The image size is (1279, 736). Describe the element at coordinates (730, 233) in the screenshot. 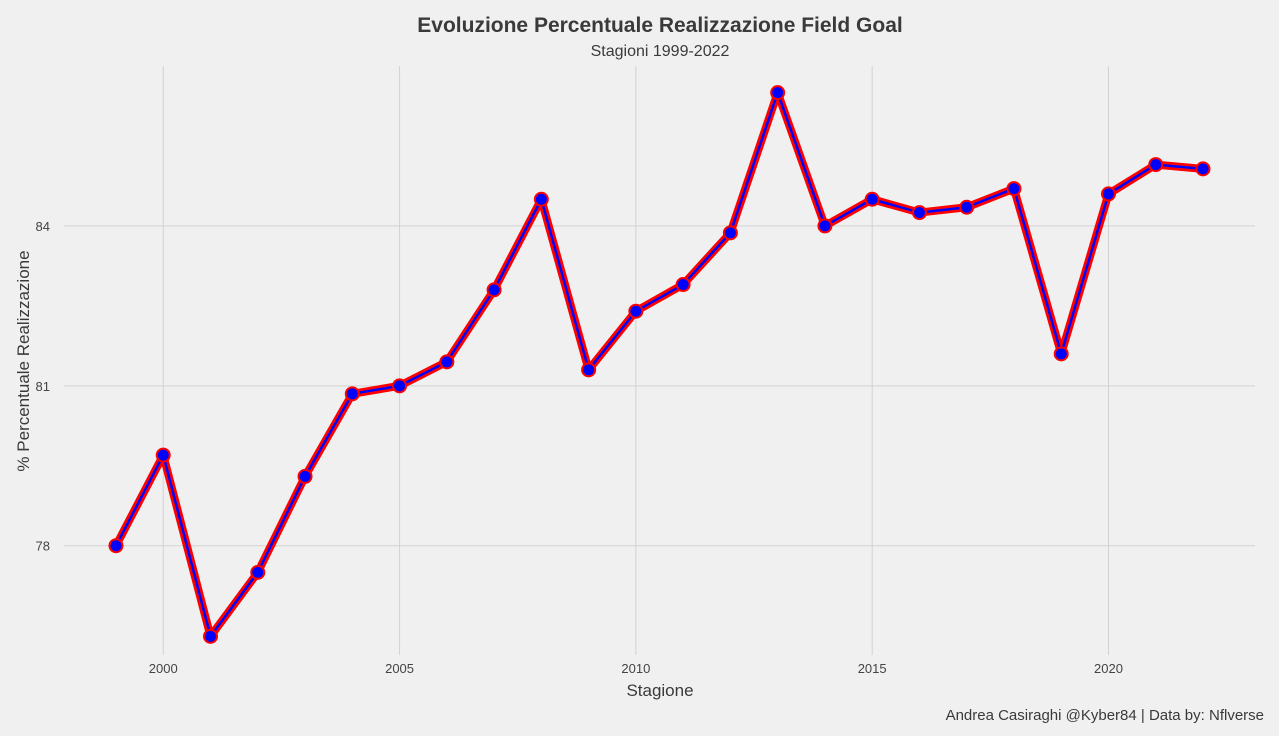

I see `data-point-2012` at that location.